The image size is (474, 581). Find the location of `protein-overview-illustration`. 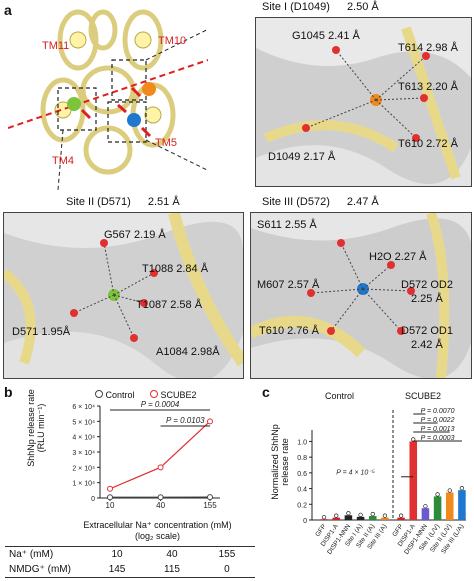

protein-overview-illustration is located at coordinates (108, 99).